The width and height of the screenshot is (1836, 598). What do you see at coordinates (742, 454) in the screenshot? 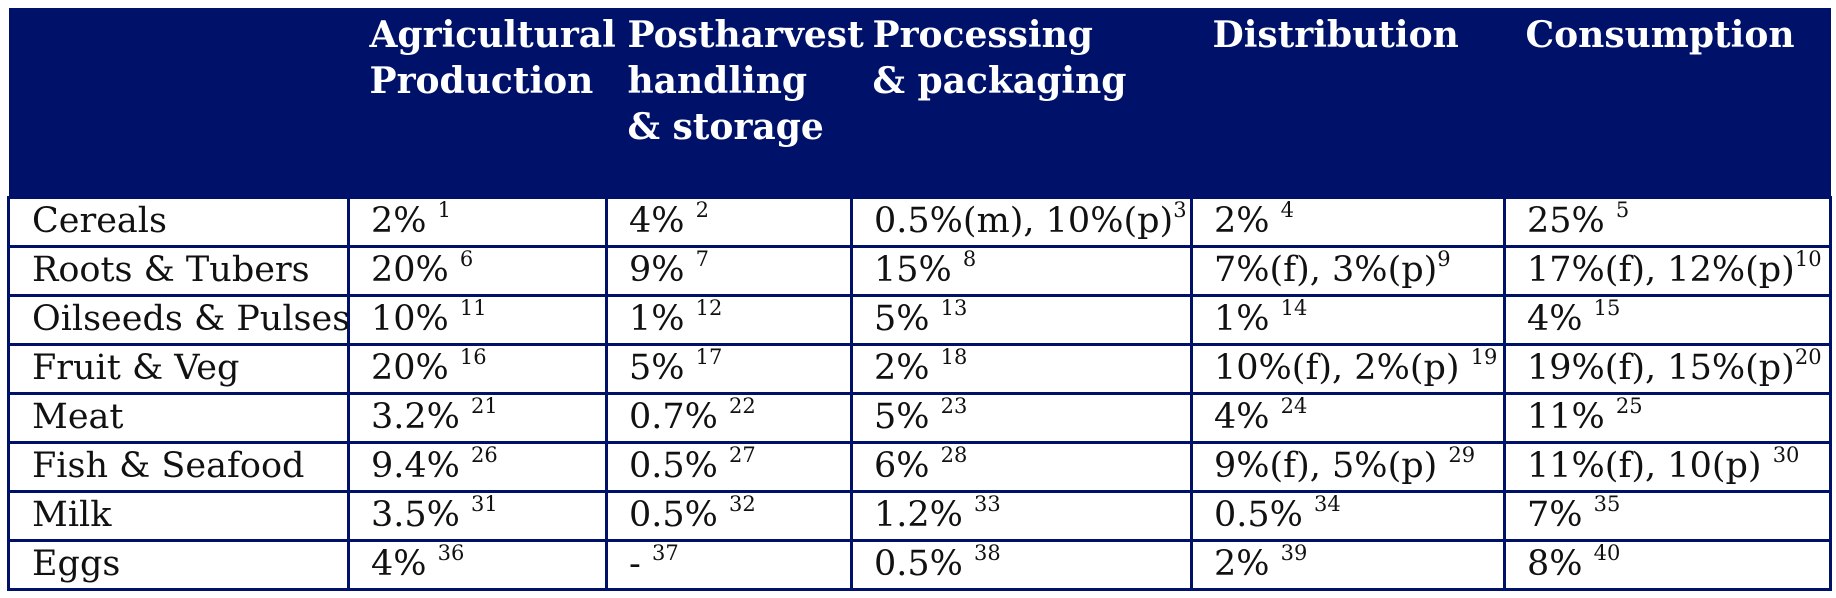
I see `footnote-ref: 27` at bounding box center [742, 454].